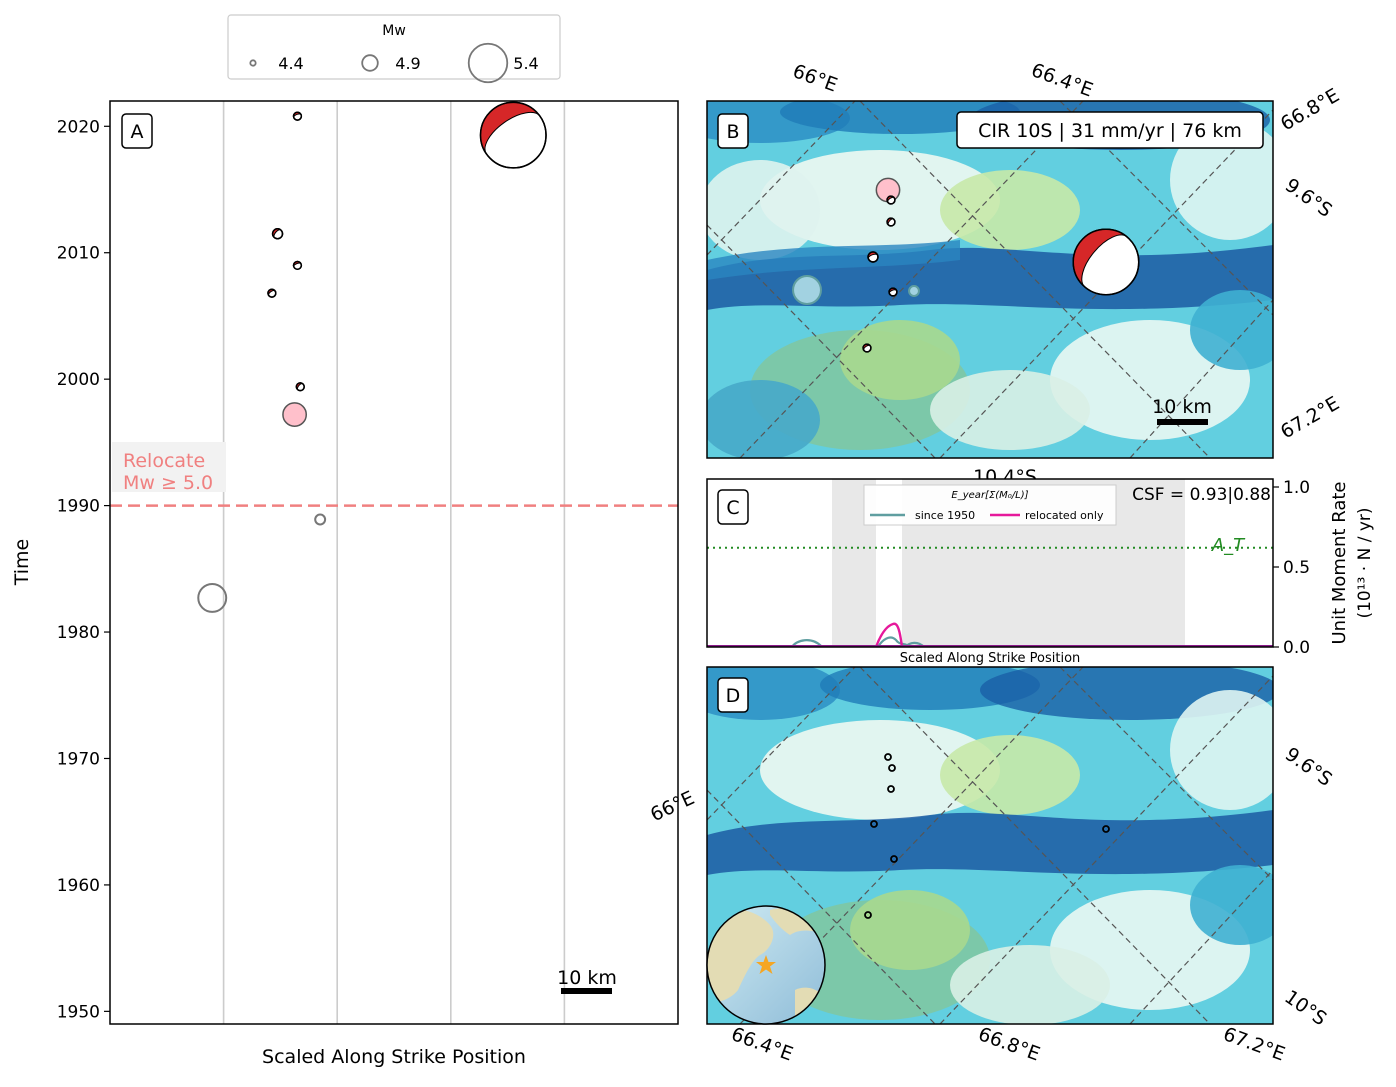 The width and height of the screenshot is (1396, 1087). Describe the element at coordinates (889, 634) in the screenshot. I see `relocated-curve` at that location.